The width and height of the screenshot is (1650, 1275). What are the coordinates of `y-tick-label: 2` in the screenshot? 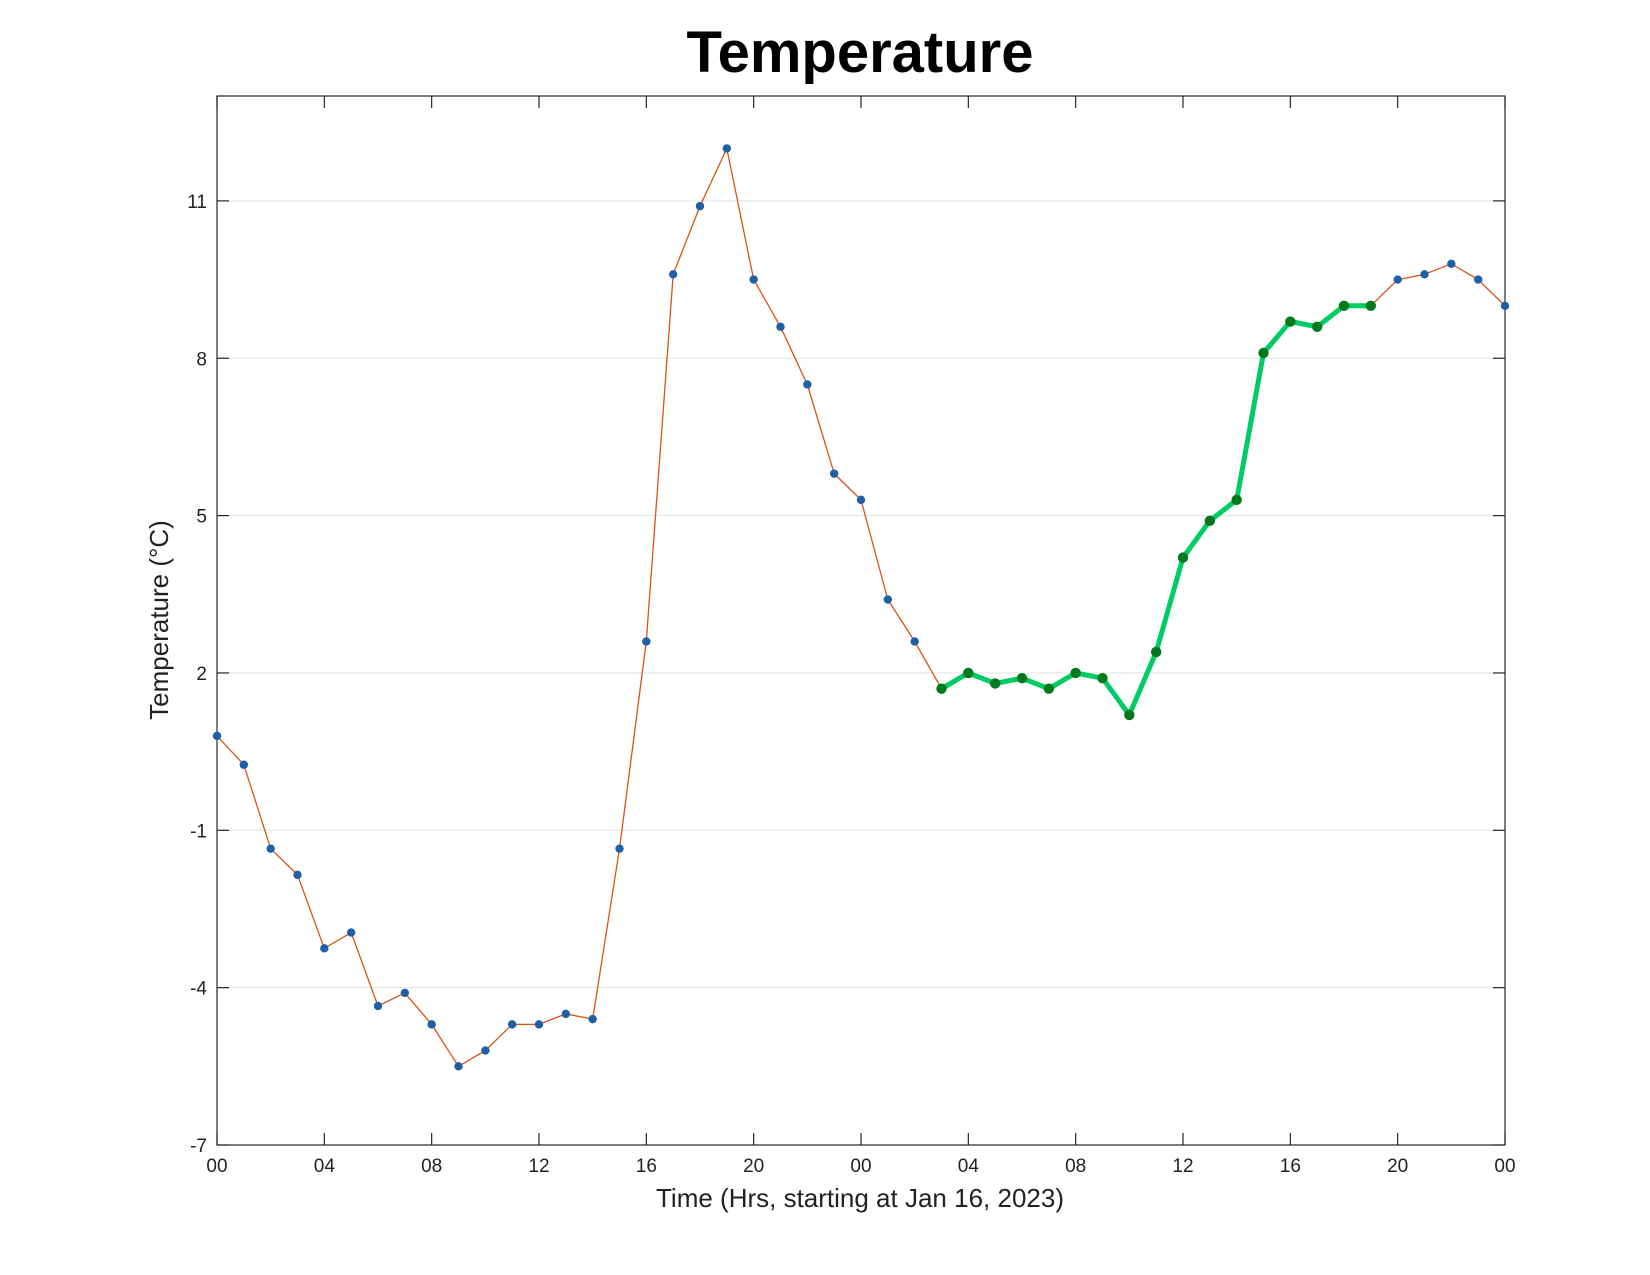 It's located at (201, 674).